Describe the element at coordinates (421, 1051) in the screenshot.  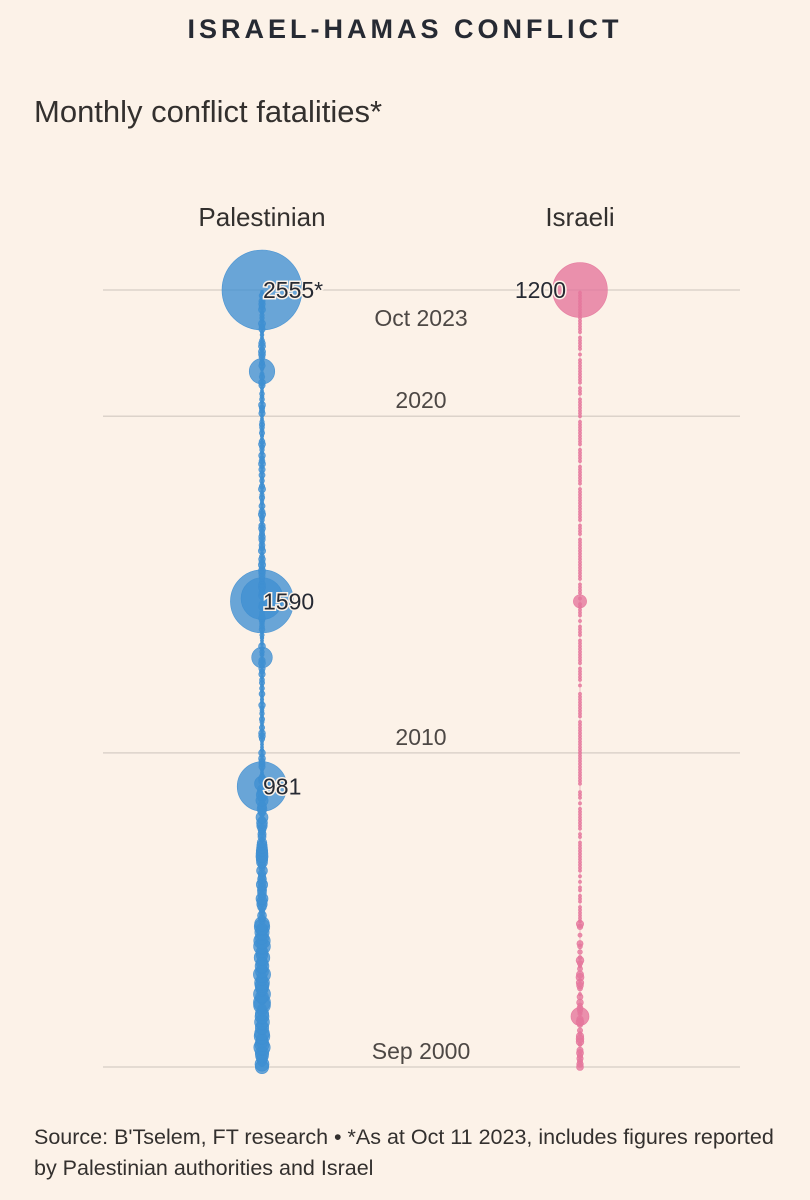
I see `reference-line-label: Sep 2000` at that location.